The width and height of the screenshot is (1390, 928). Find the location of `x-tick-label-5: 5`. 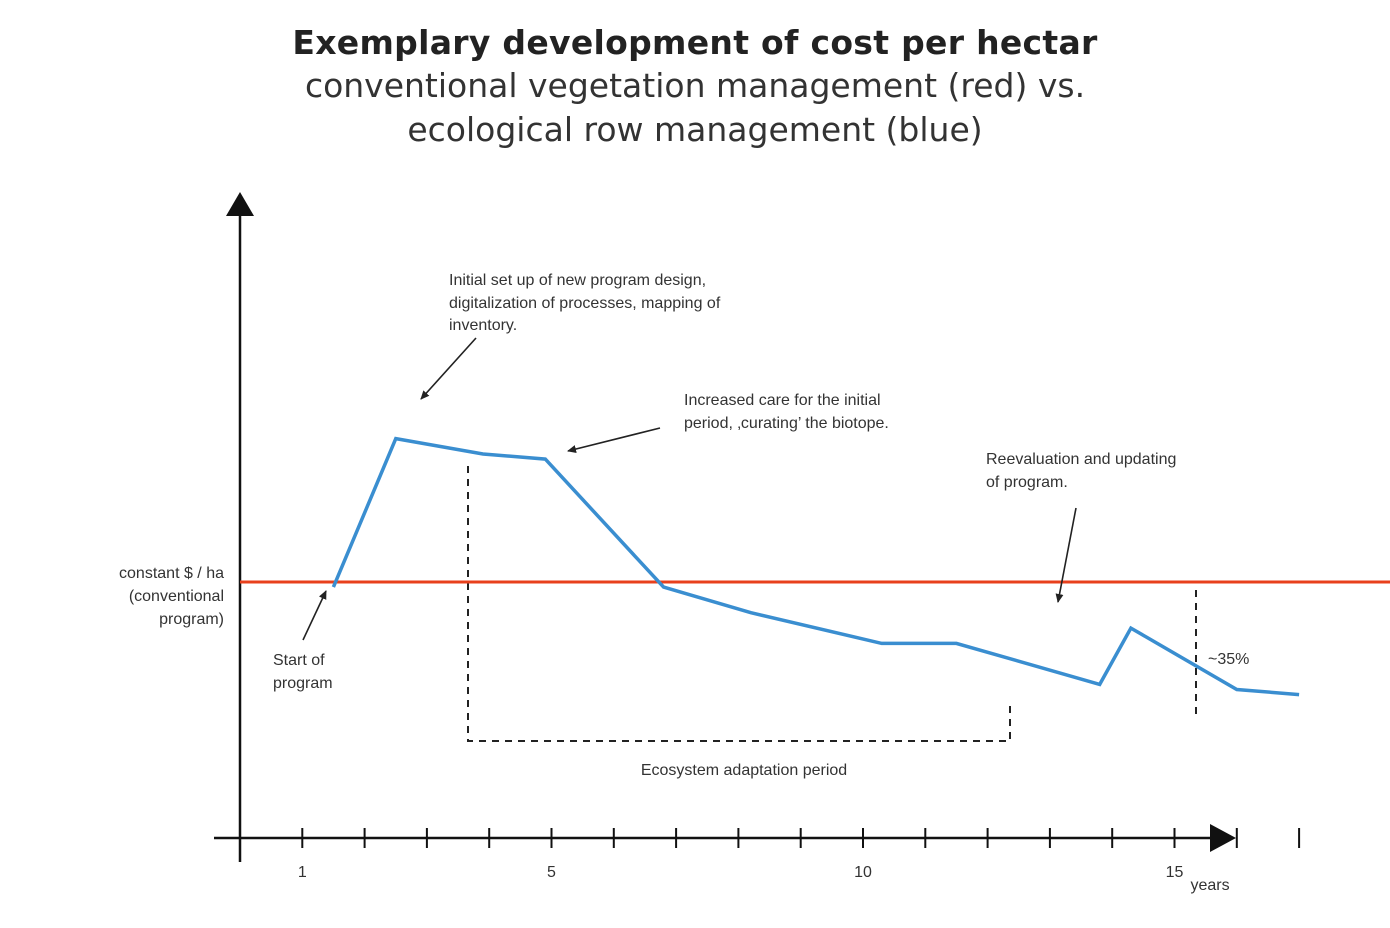

x-tick-label-5: 5 is located at coordinates (551, 872).